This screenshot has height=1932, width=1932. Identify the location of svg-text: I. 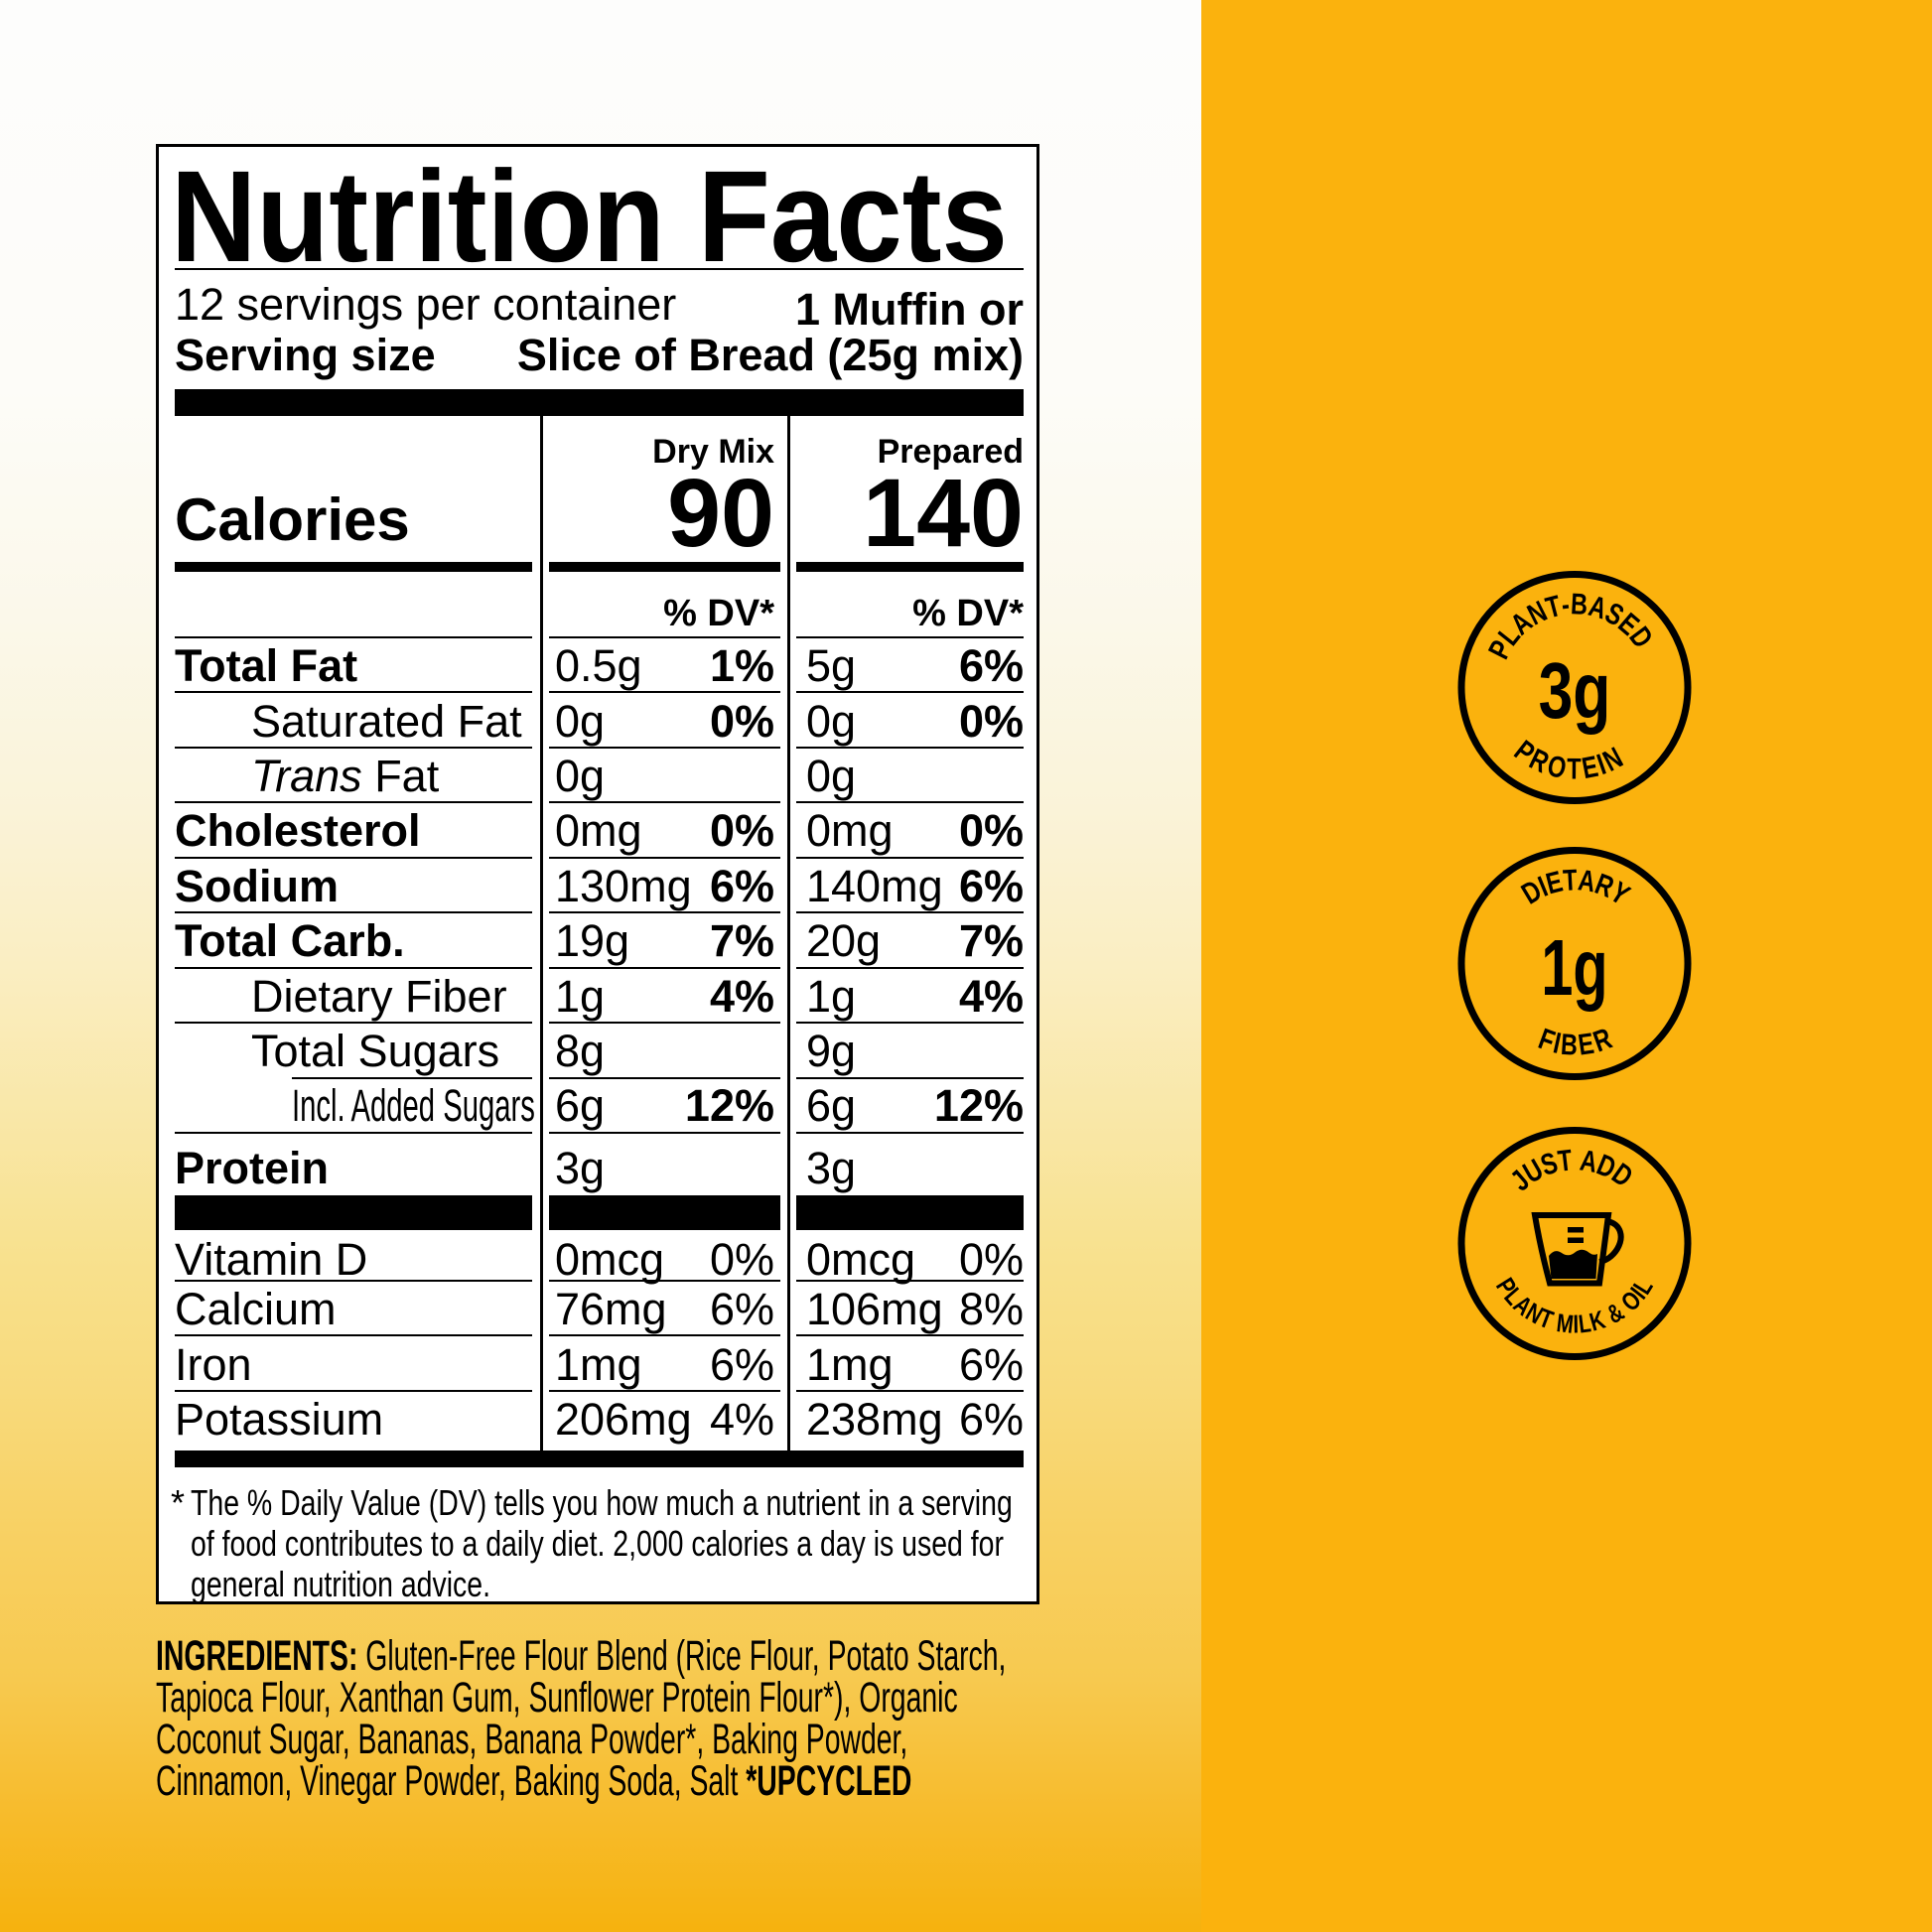
(1576, 1324).